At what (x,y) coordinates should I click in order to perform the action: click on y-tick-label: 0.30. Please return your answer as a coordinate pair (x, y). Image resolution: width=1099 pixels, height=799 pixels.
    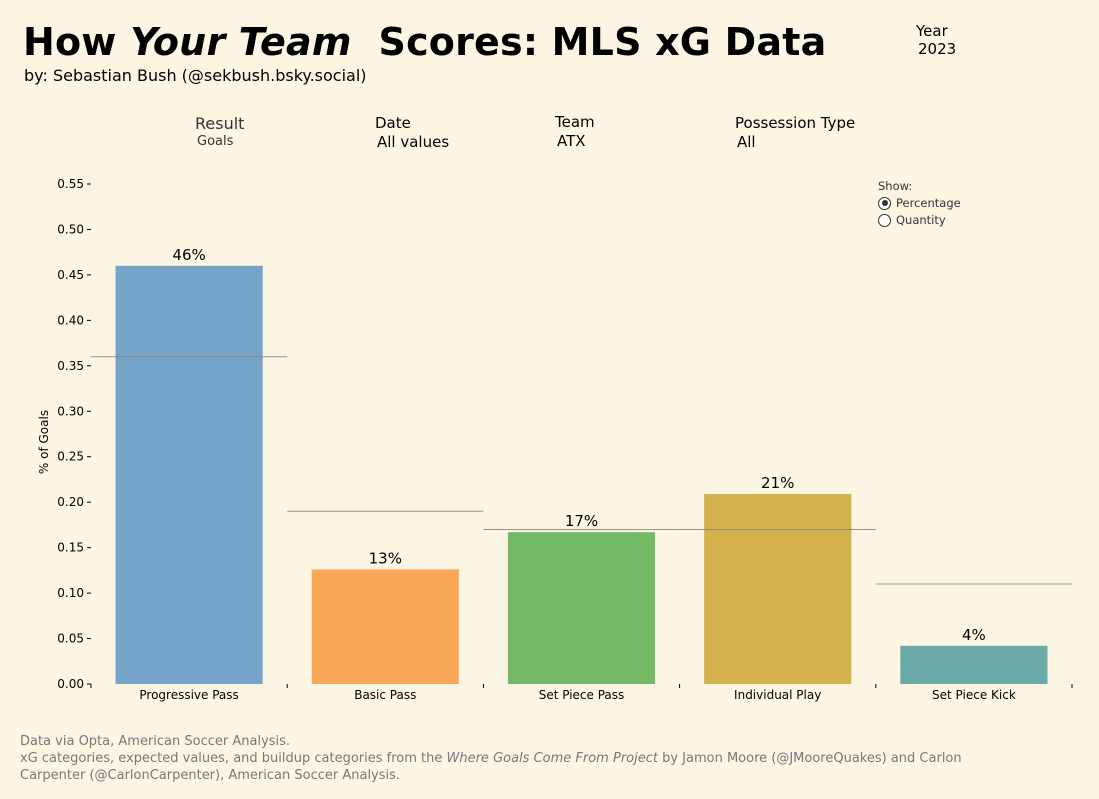
    Looking at the image, I should click on (70, 411).